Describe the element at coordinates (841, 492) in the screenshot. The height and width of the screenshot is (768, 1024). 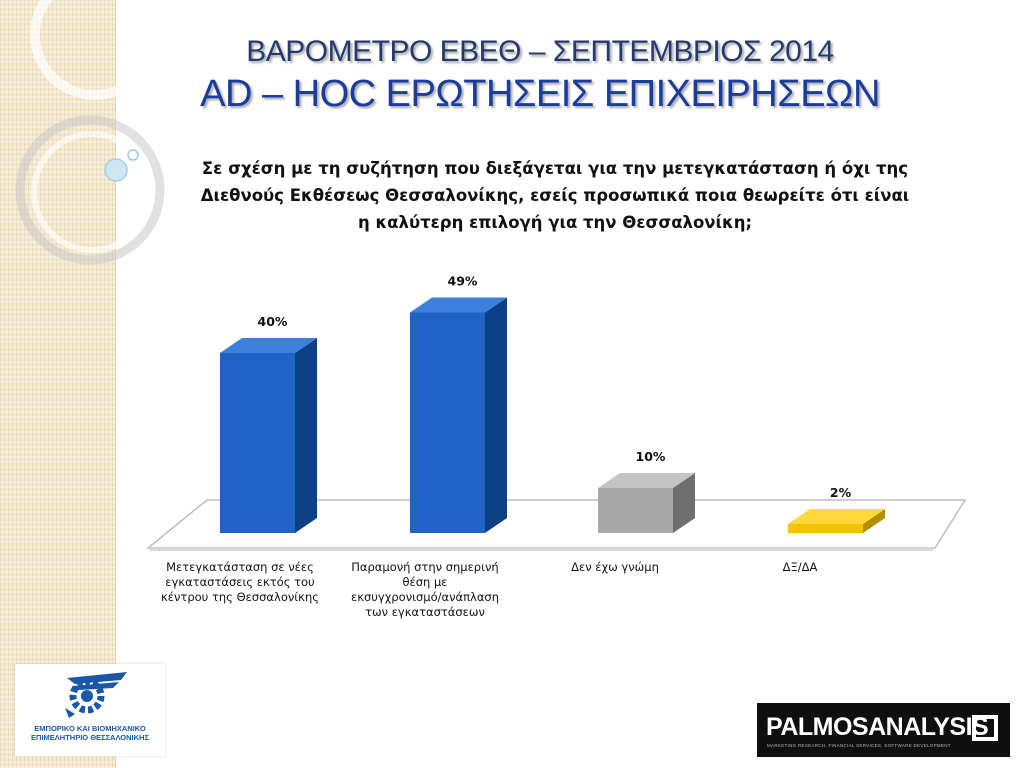
I see `data-label-3: 2%` at that location.